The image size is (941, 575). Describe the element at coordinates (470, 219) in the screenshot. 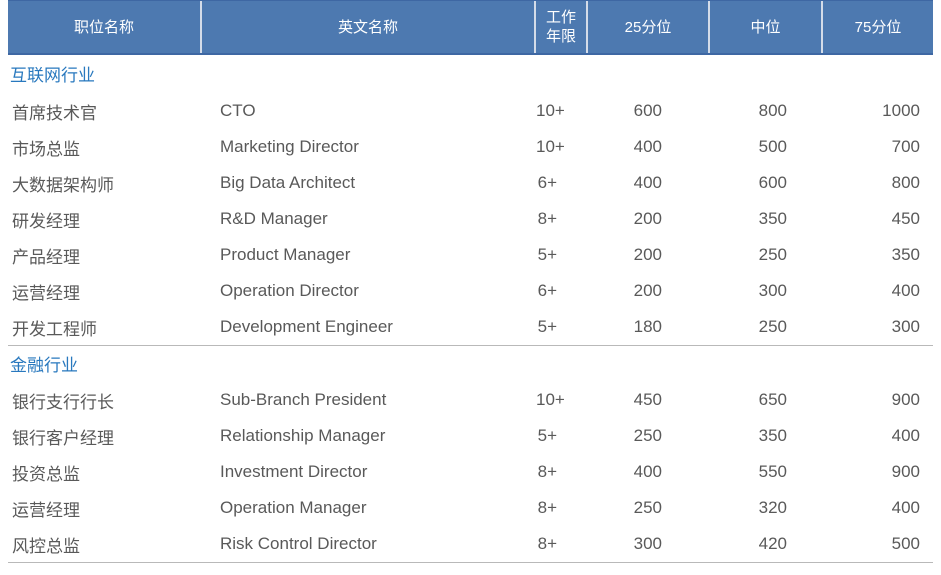

I see `table-row: 研发经理 R&D Manager 8+ 200 350 450` at that location.